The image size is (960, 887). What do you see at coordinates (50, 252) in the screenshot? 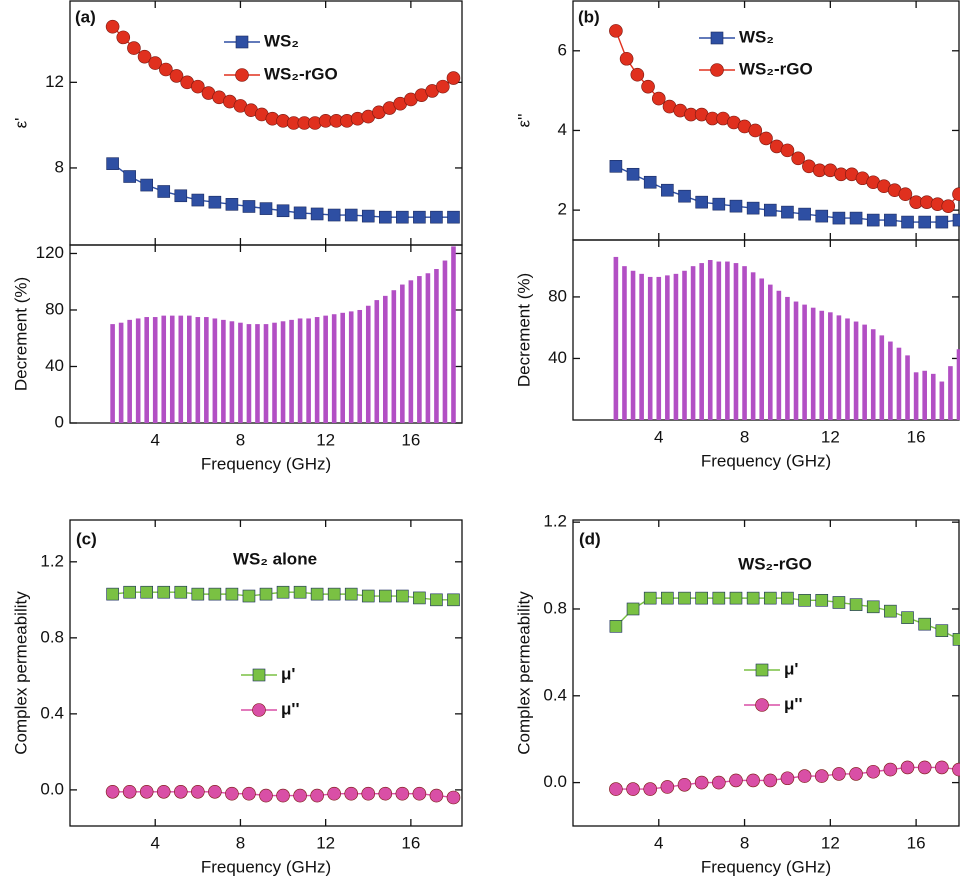
I see `y-tick-label: 120` at bounding box center [50, 252].